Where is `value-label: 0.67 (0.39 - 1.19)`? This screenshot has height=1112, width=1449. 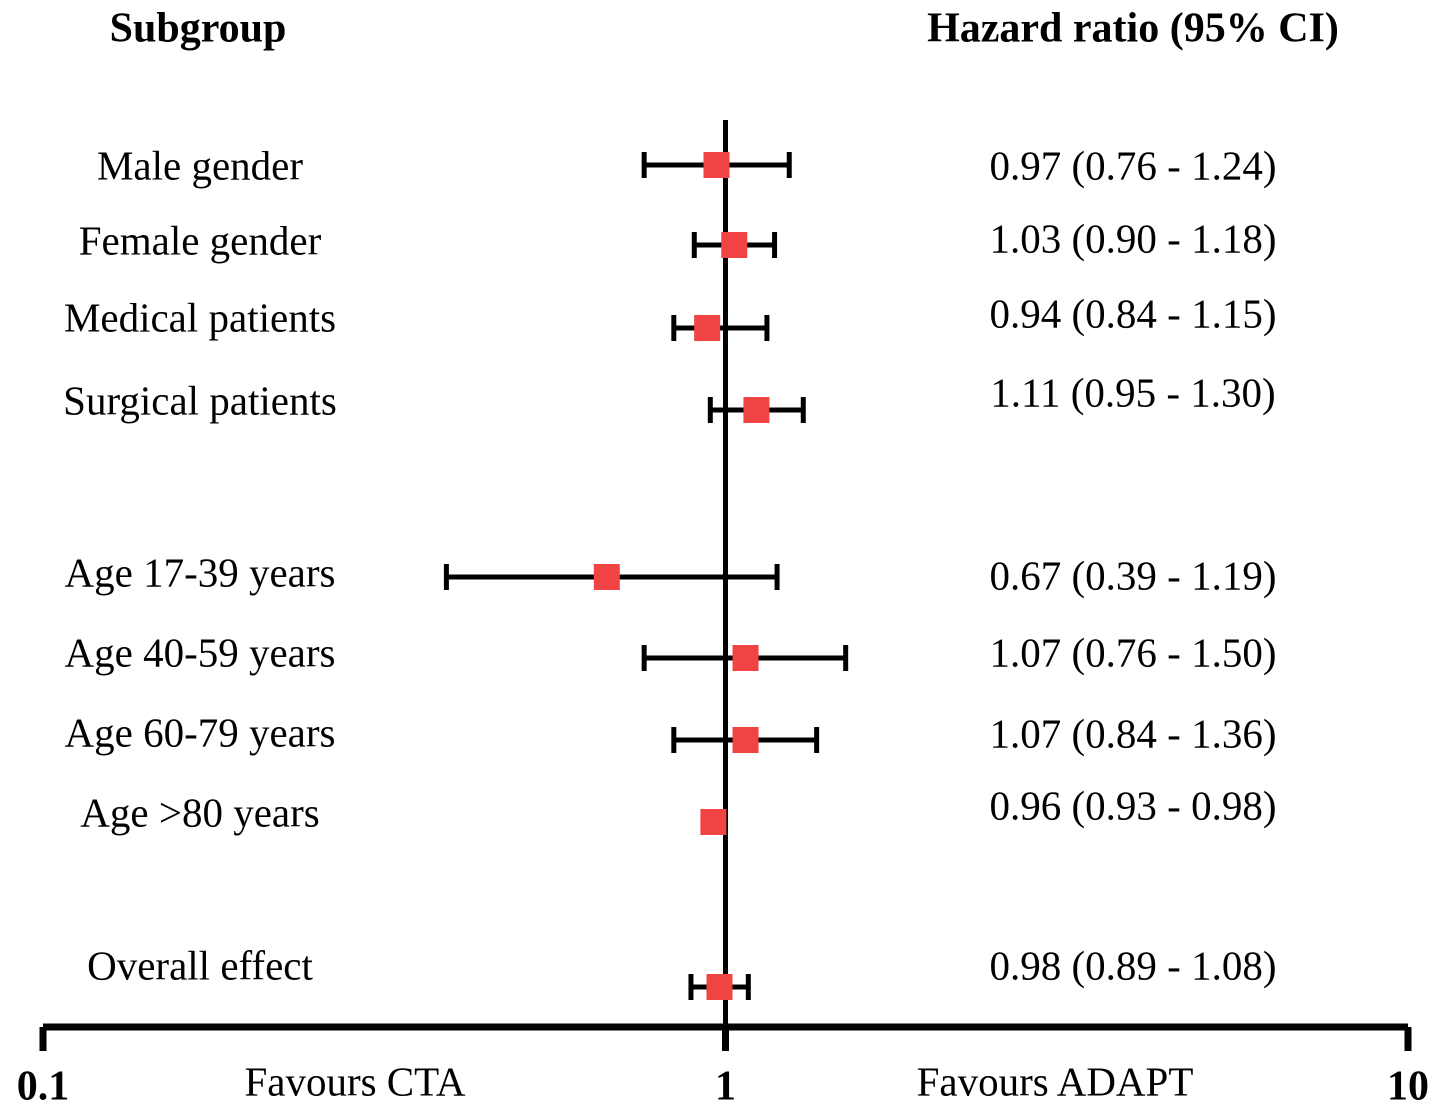
value-label: 0.67 (0.39 - 1.19) is located at coordinates (1133, 575).